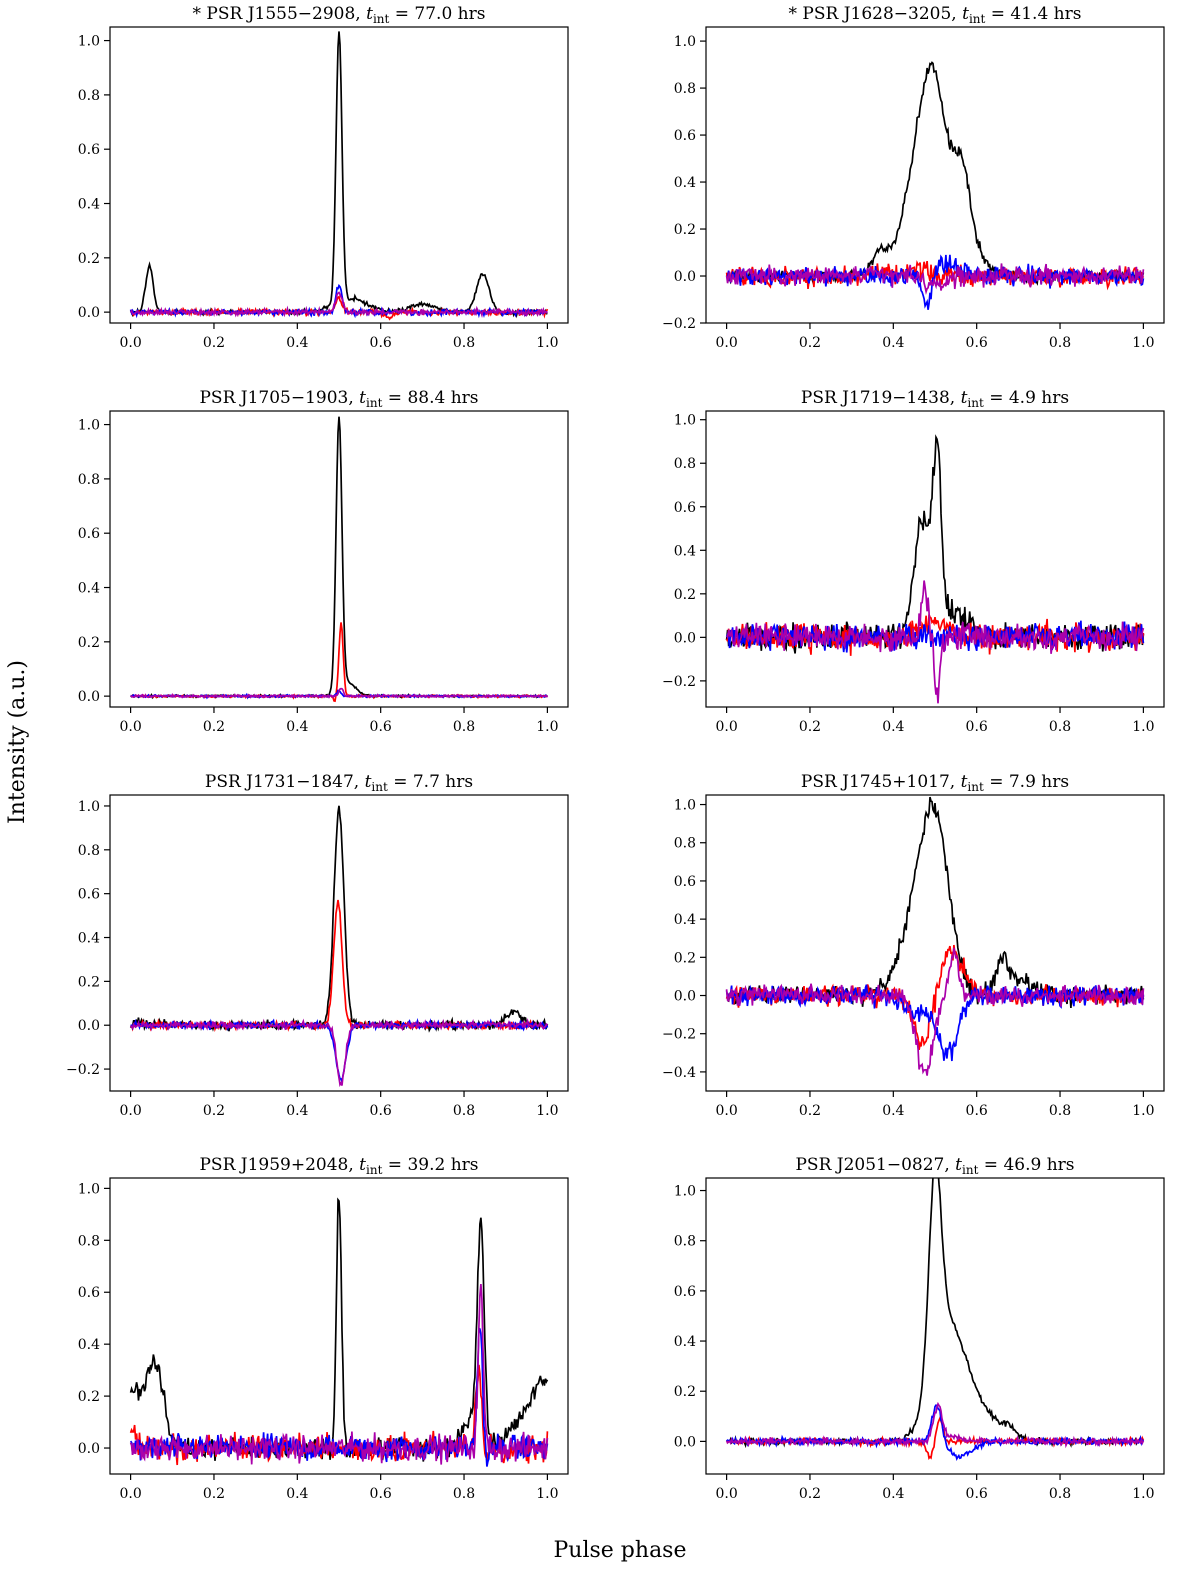 The image size is (1200, 1594). I want to click on chart-title: PSR J1731−1847, tint = 7.7 hrs, so click(339, 783).